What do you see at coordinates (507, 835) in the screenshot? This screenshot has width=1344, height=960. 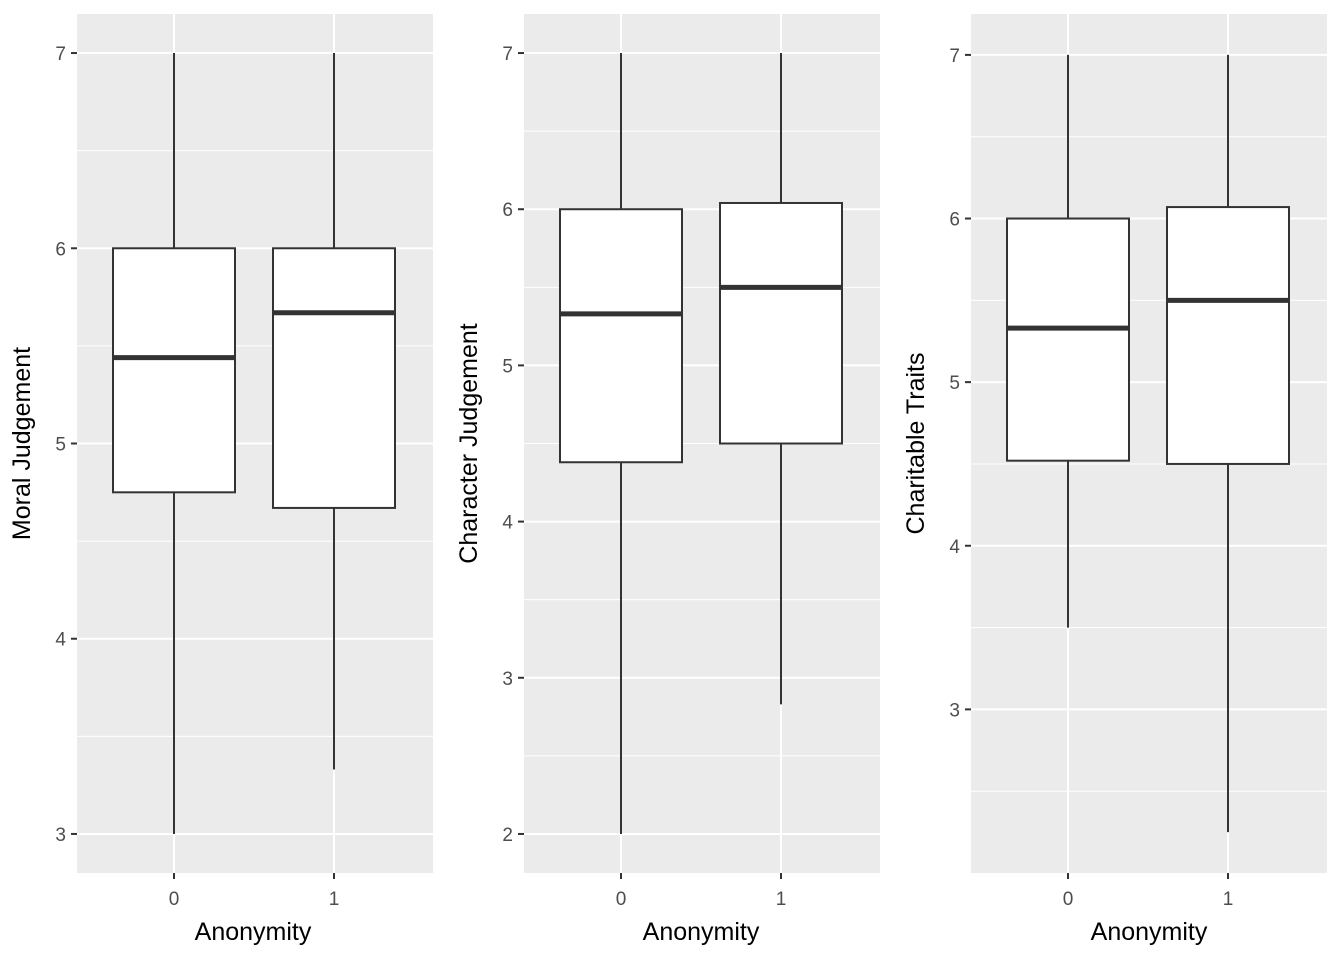 I see `y-tick-label: 2` at bounding box center [507, 835].